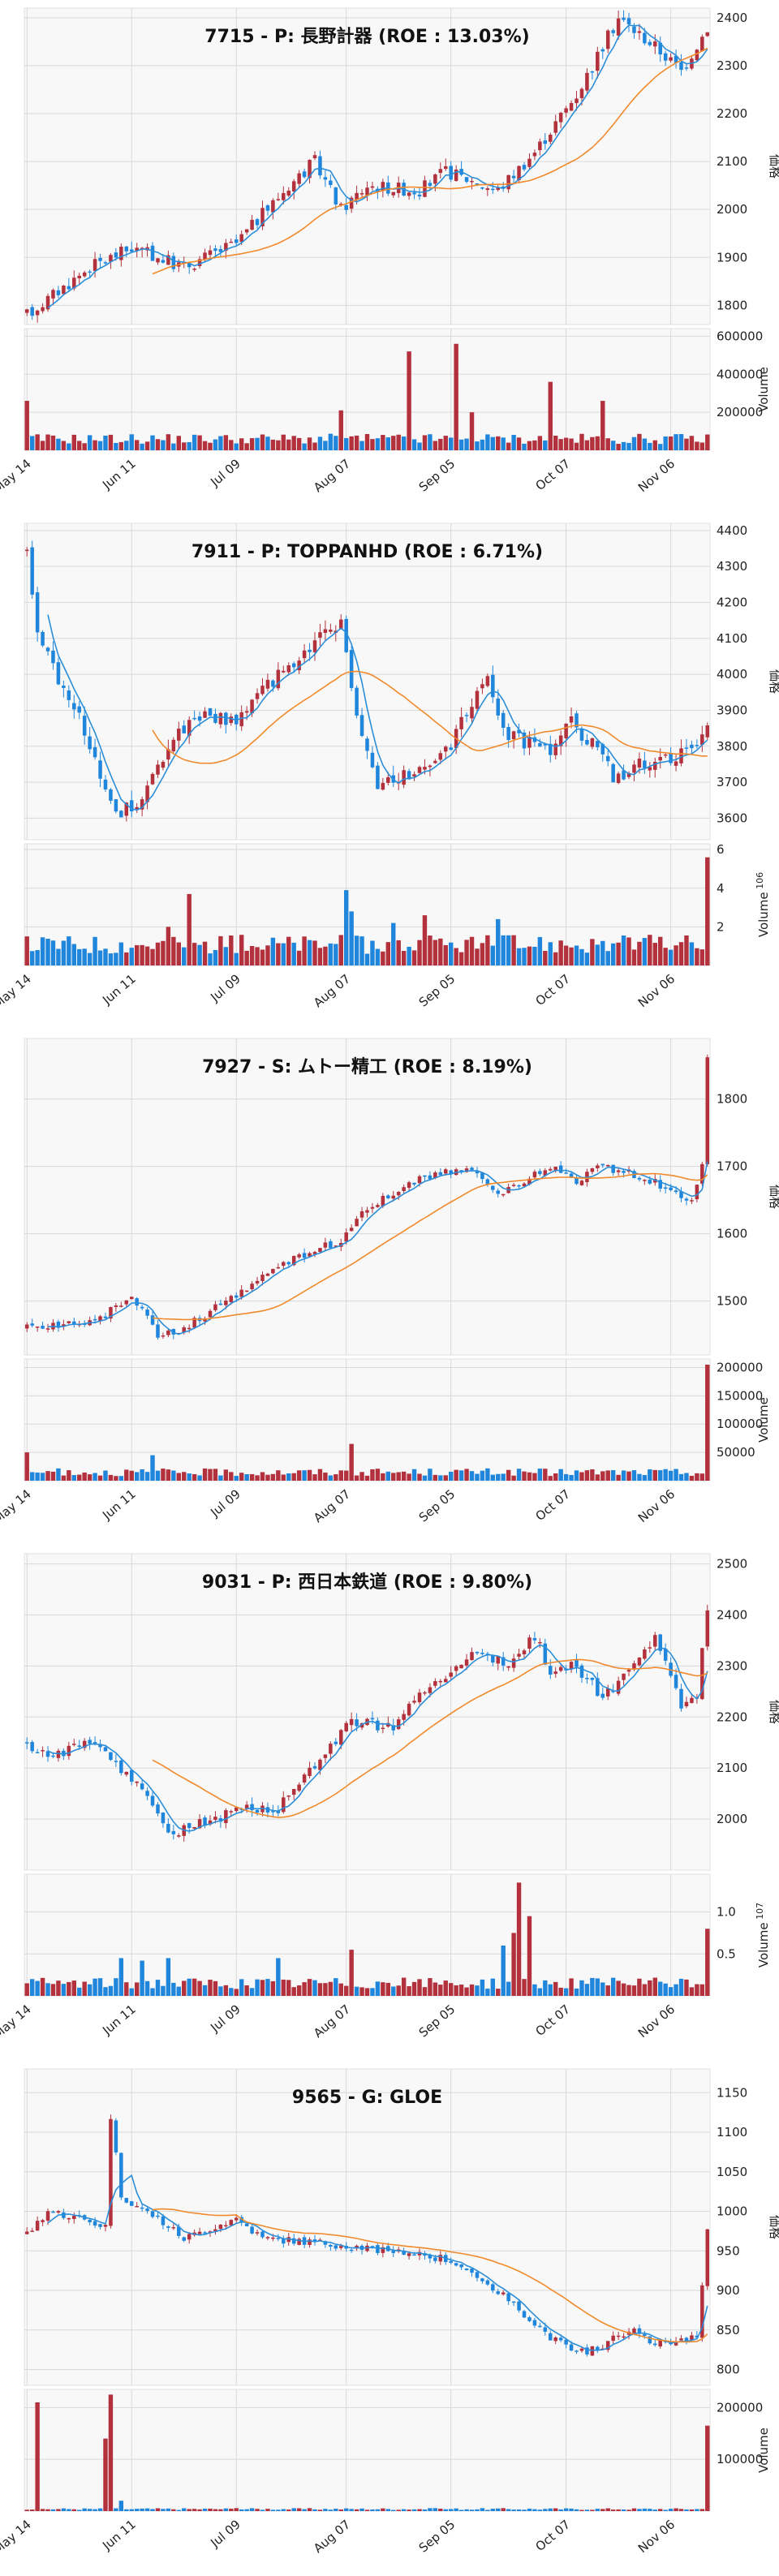  I want to click on volume-axis-label: Volume 106, so click(763, 904).